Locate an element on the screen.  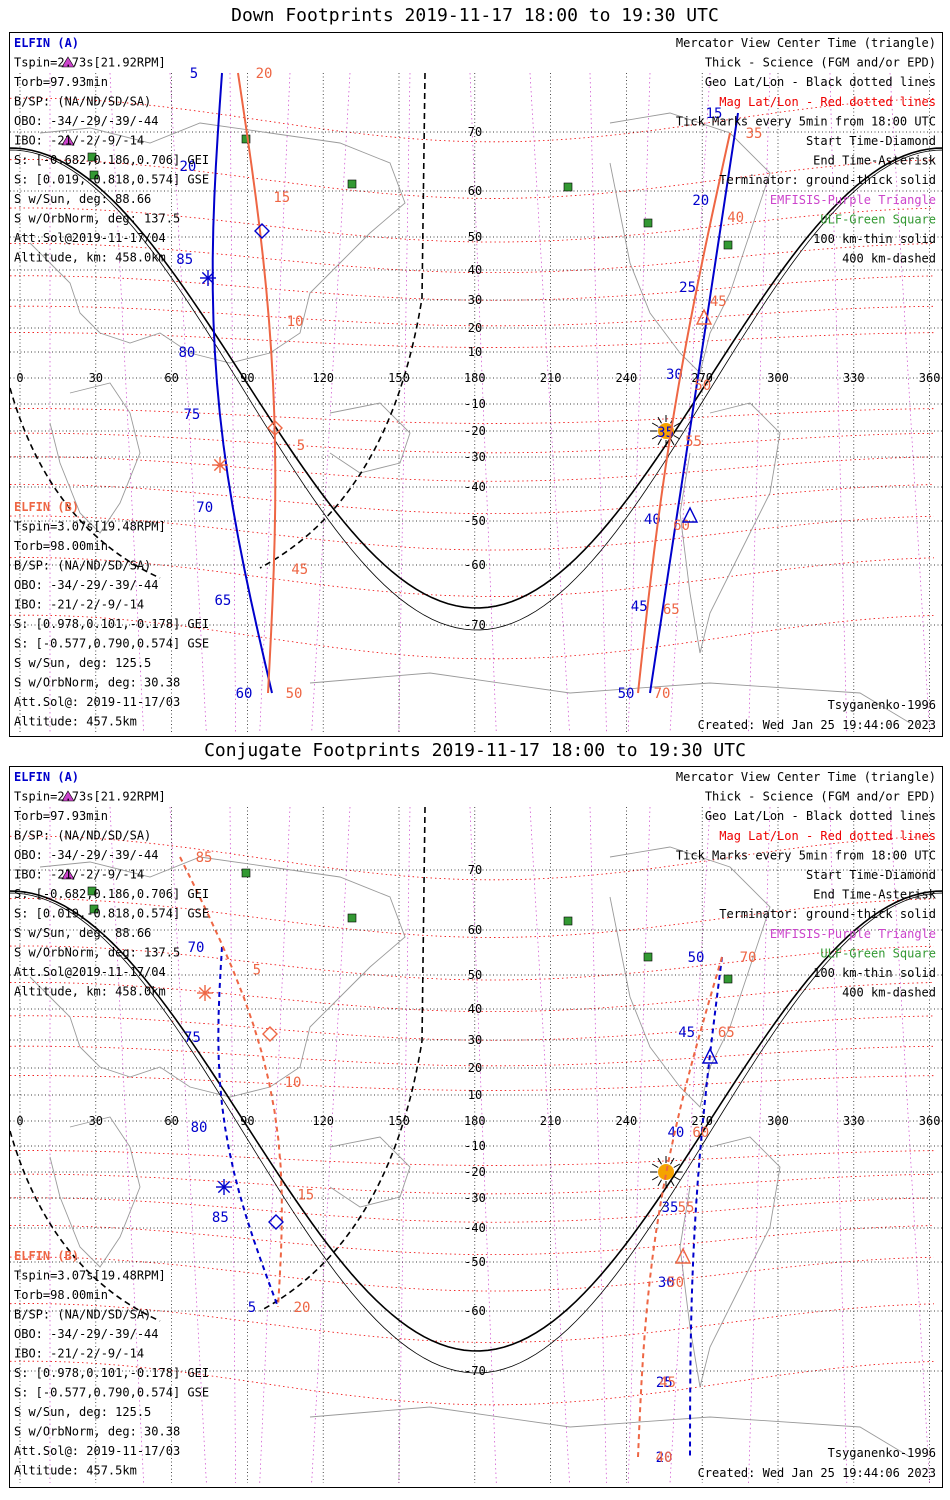
elfin-a-info-line: Altitude, km: 458.0km is located at coordinates (90, 992).